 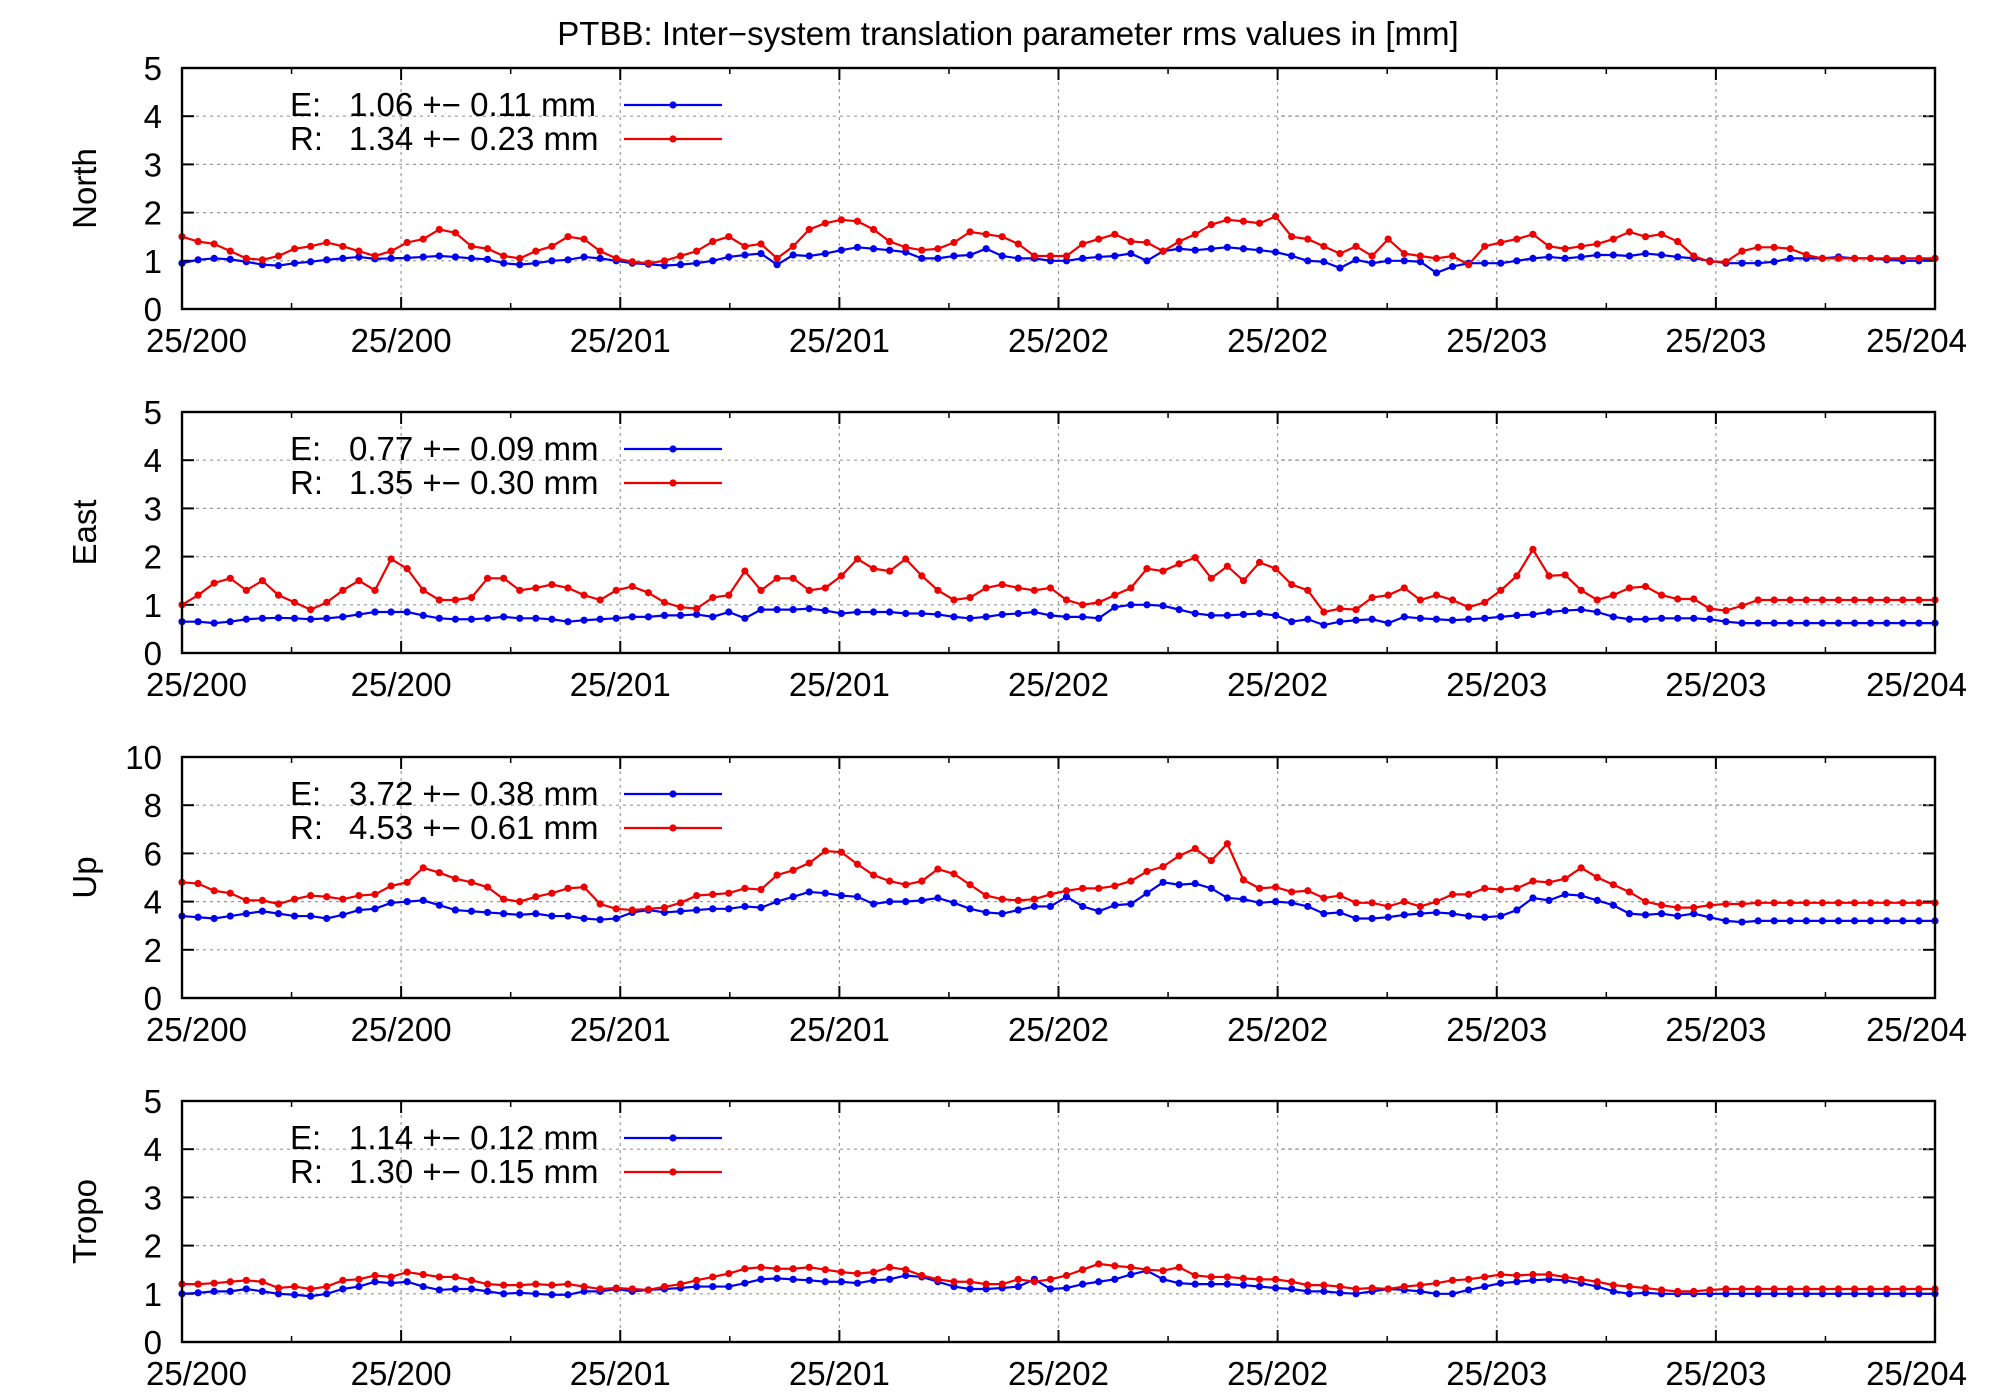 I want to click on x-tick-label: 25/202, so click(x=1058, y=1029).